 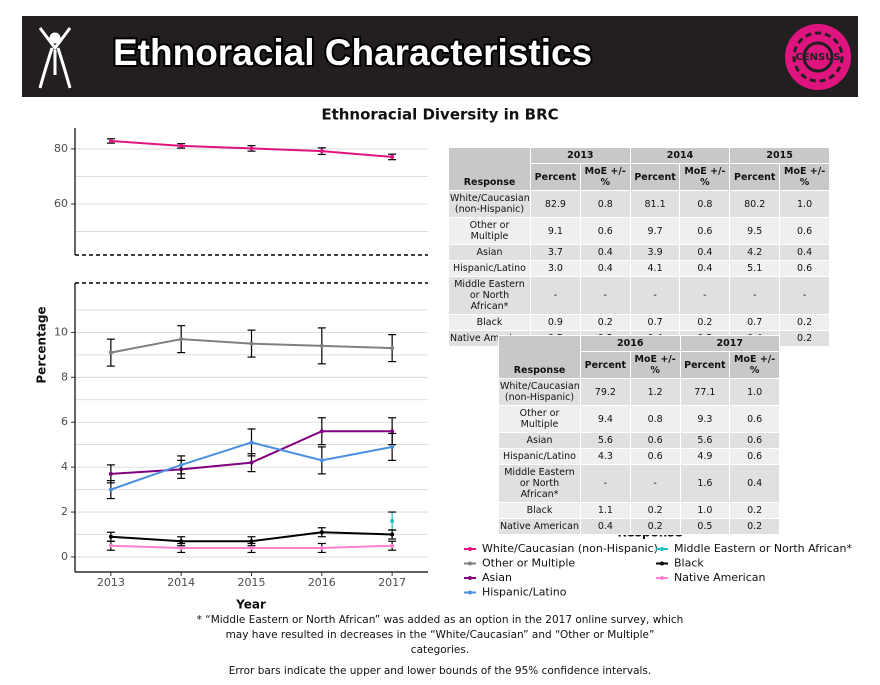 I want to click on y-tick-label: 6, so click(x=64, y=421).